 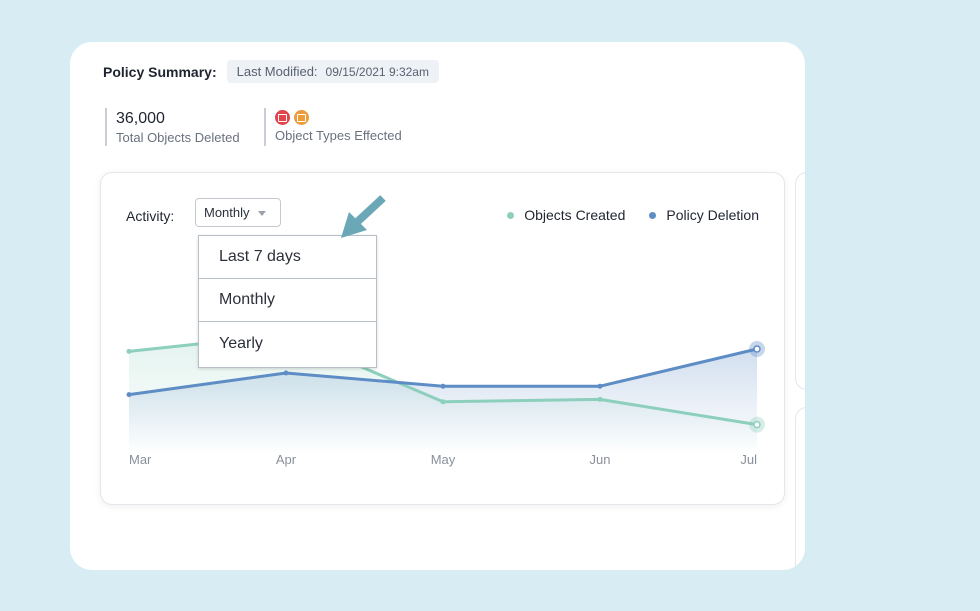 I want to click on side-panel-bottom, so click(x=800, y=488).